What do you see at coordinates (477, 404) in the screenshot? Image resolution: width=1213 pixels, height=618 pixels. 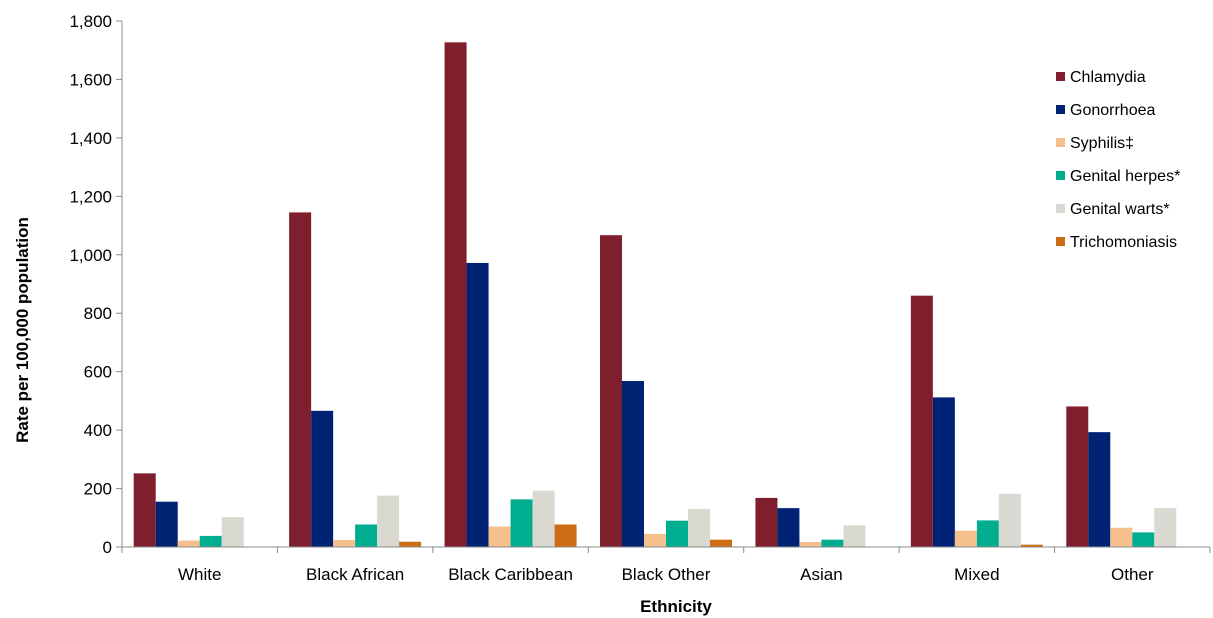 I see `bar-gonorrhoea-black-caribbean` at bounding box center [477, 404].